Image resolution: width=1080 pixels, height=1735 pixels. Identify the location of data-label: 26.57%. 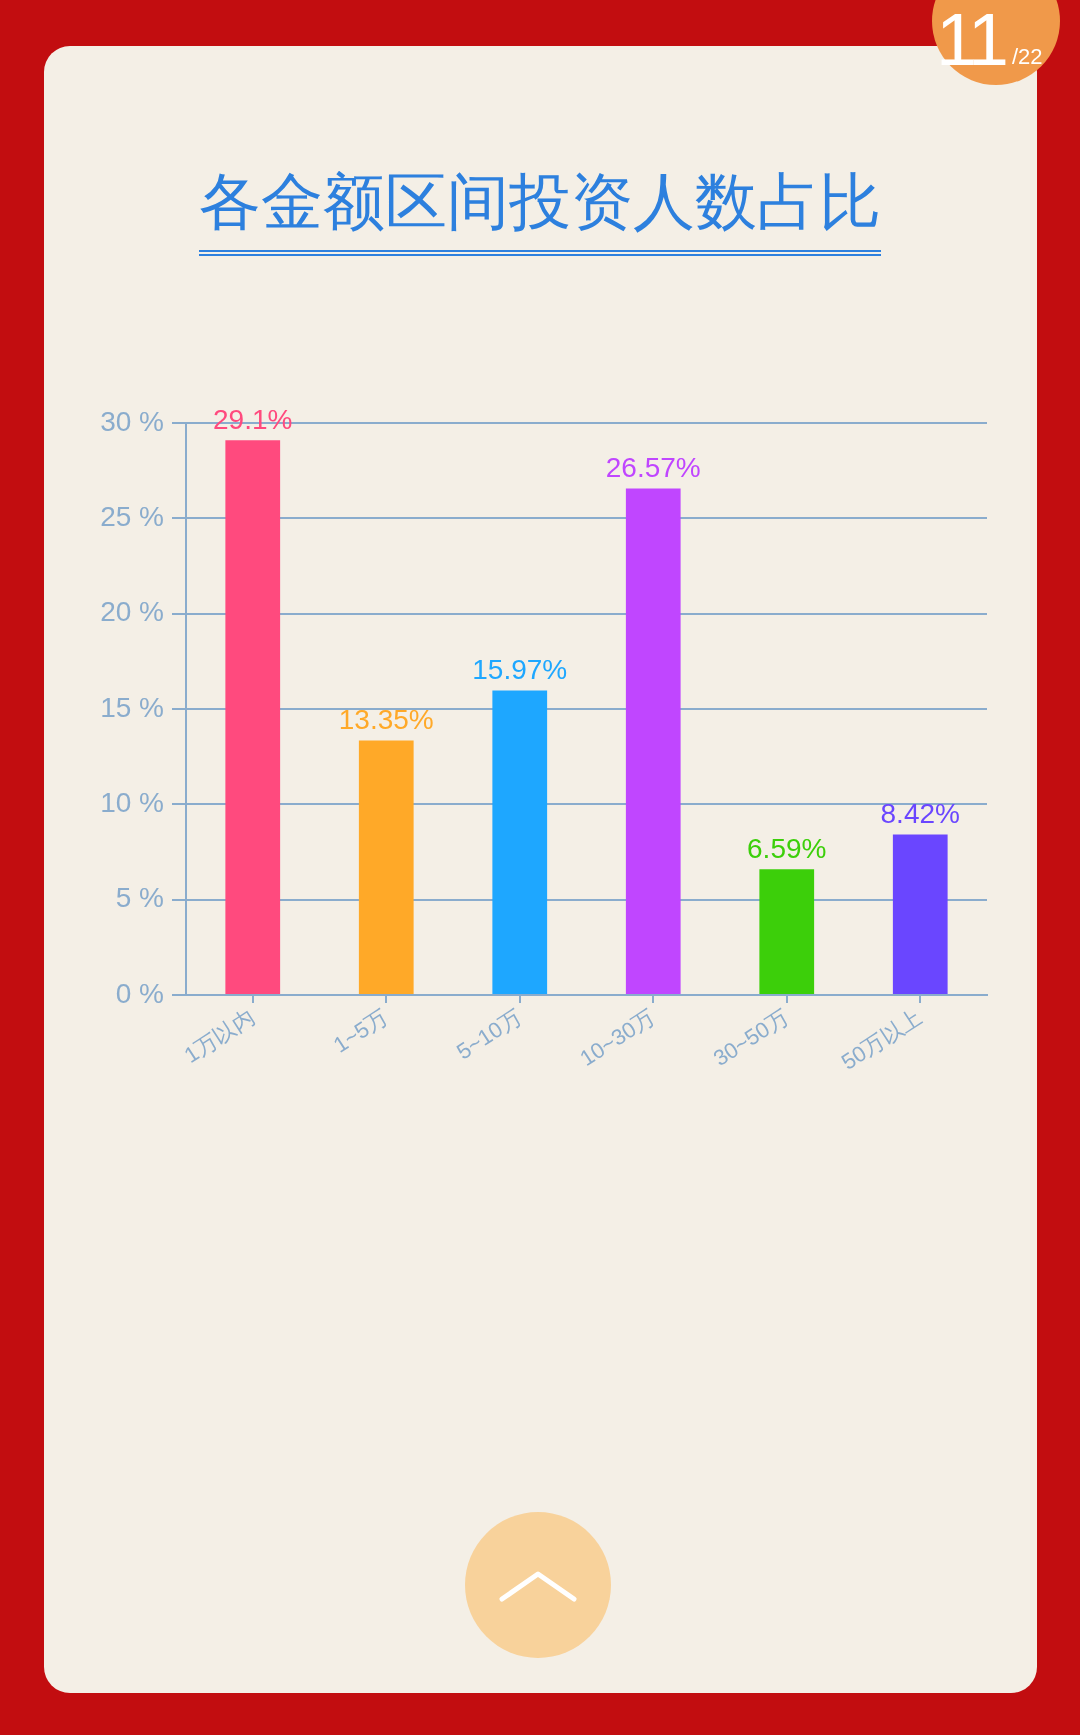
(653, 468).